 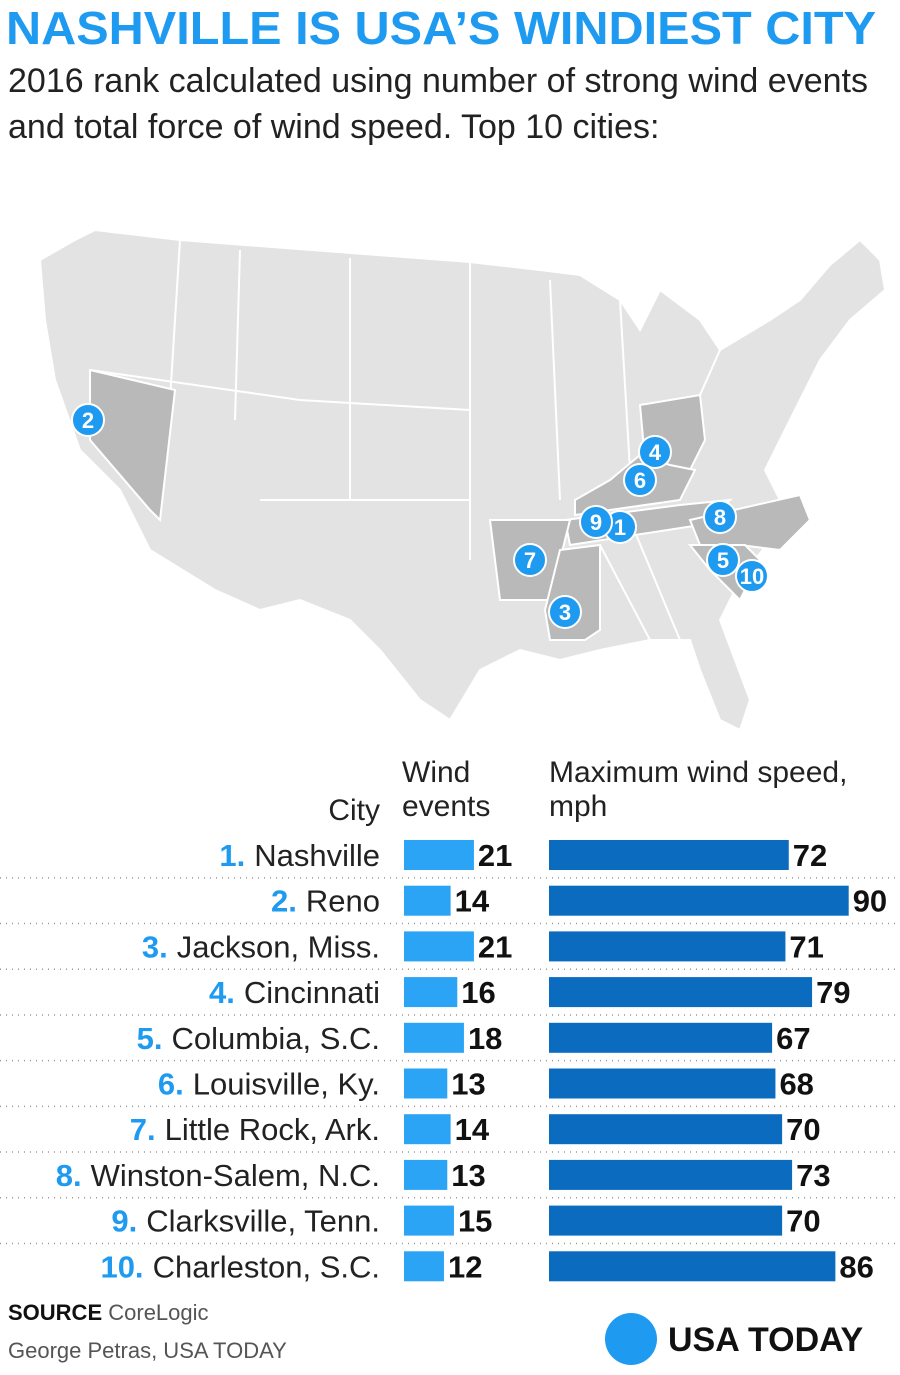 What do you see at coordinates (698, 789) in the screenshot?
I see `series-header: Maximum wind speed, mph` at bounding box center [698, 789].